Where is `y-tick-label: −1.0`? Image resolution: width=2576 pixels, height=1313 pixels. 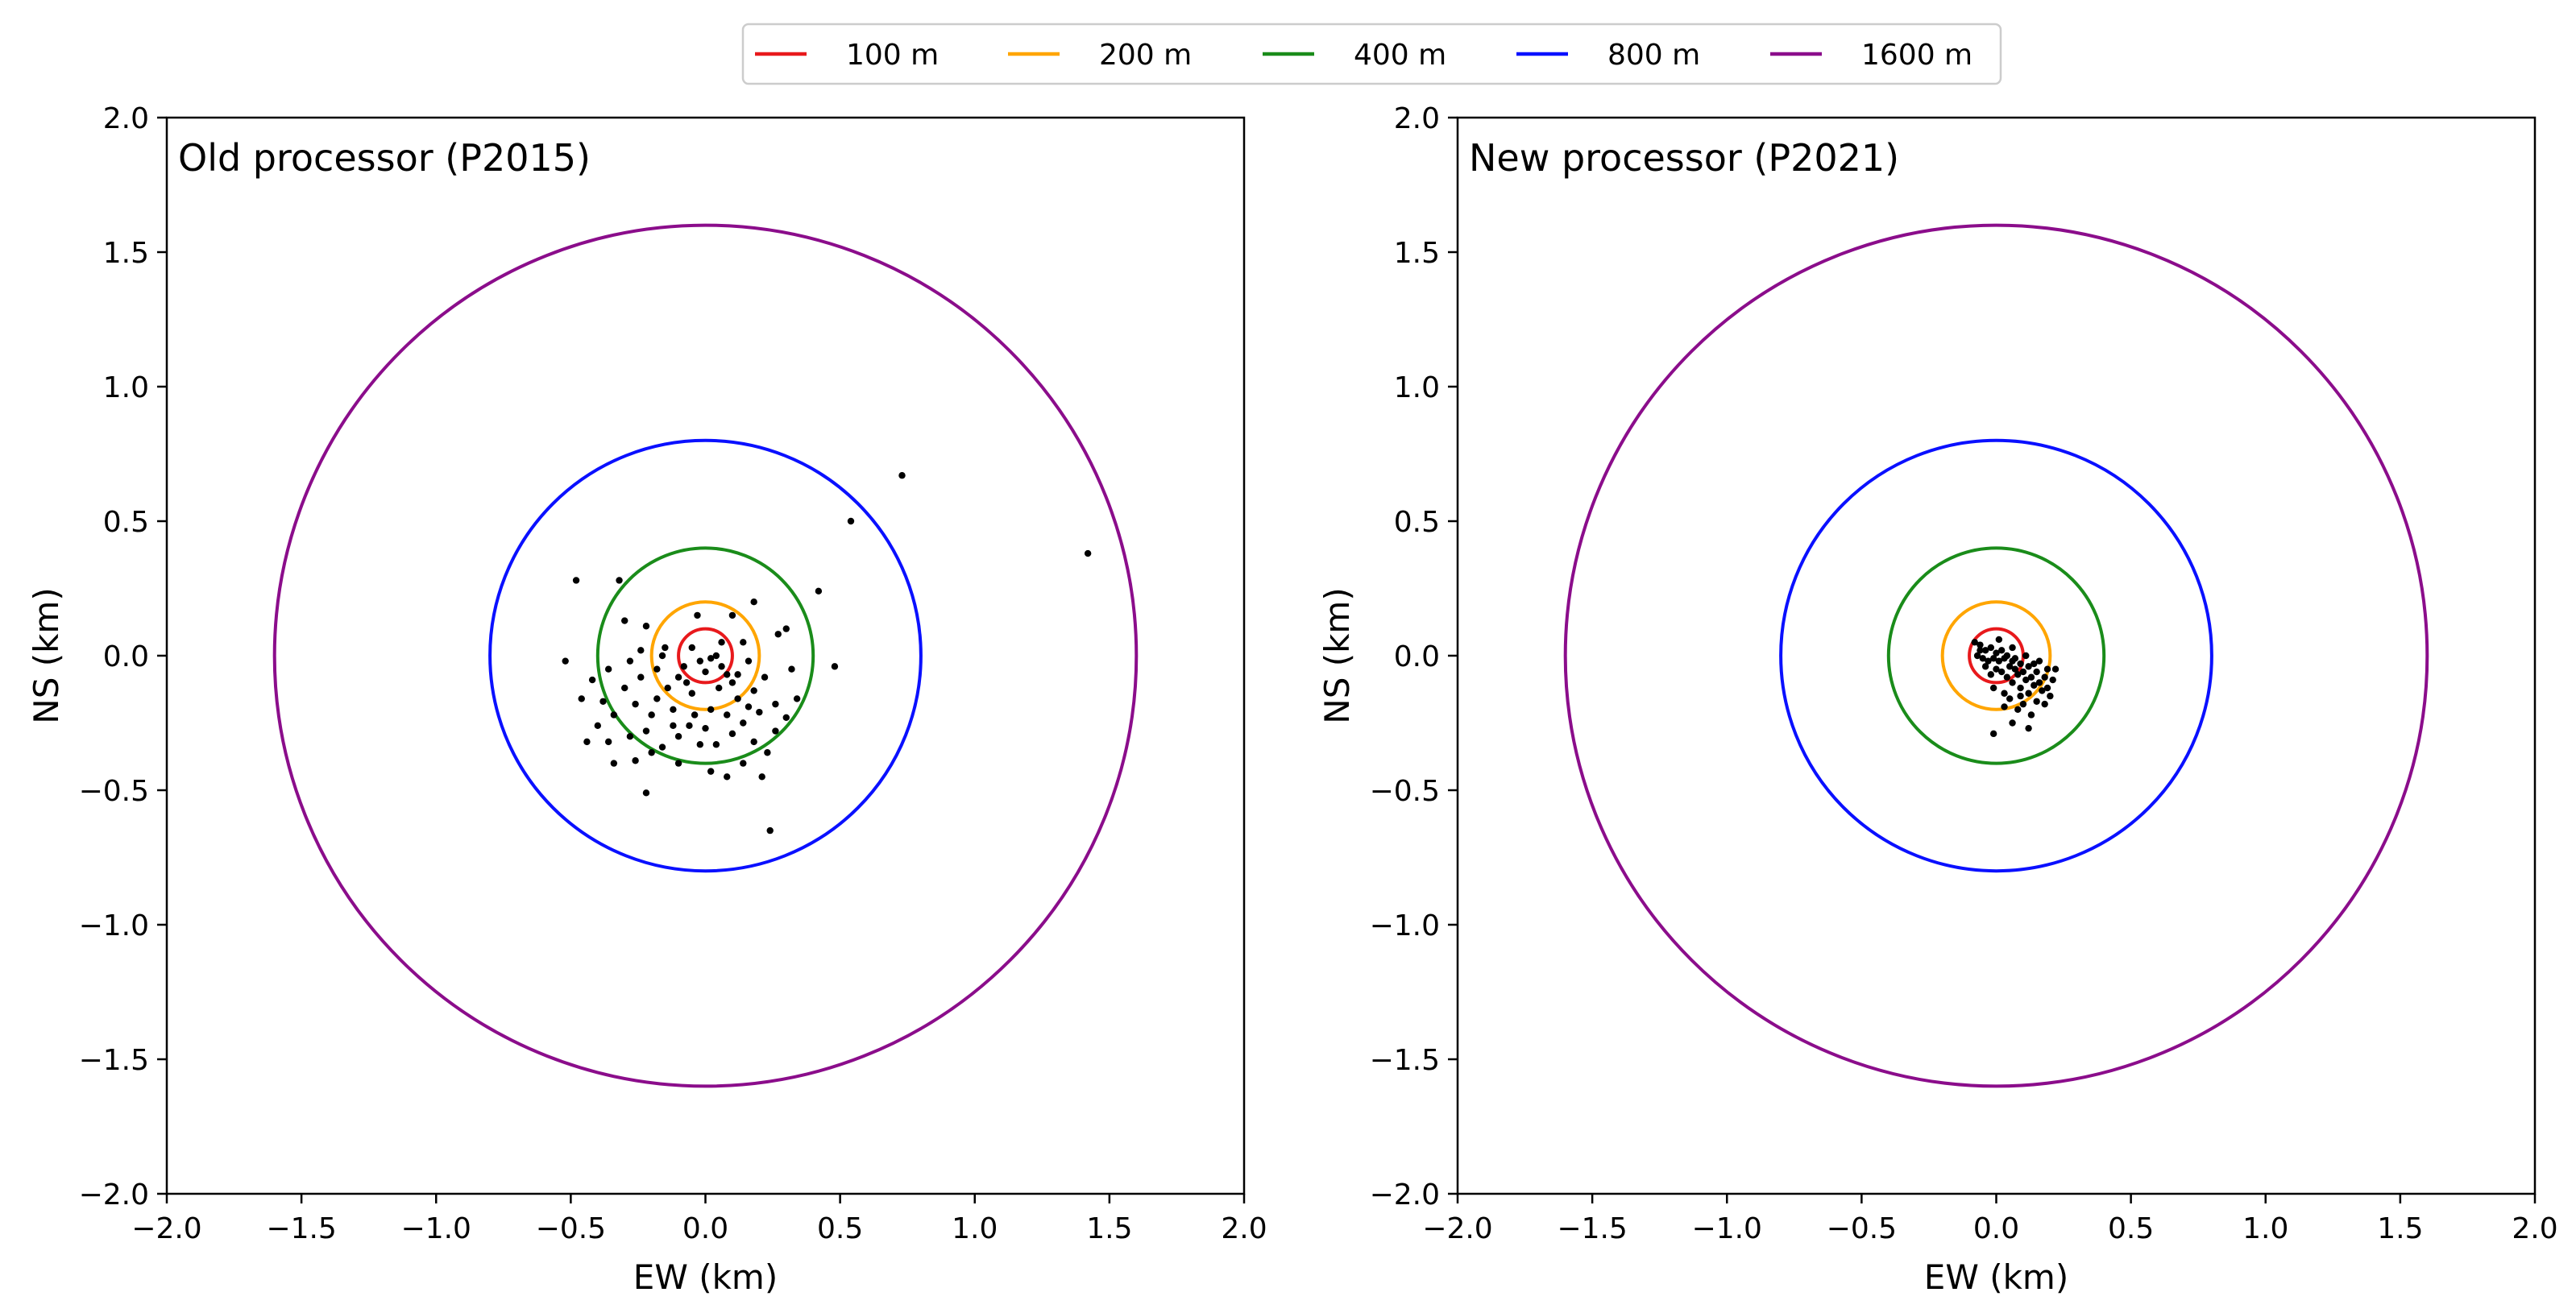
y-tick-label: −1.0 is located at coordinates (1405, 926).